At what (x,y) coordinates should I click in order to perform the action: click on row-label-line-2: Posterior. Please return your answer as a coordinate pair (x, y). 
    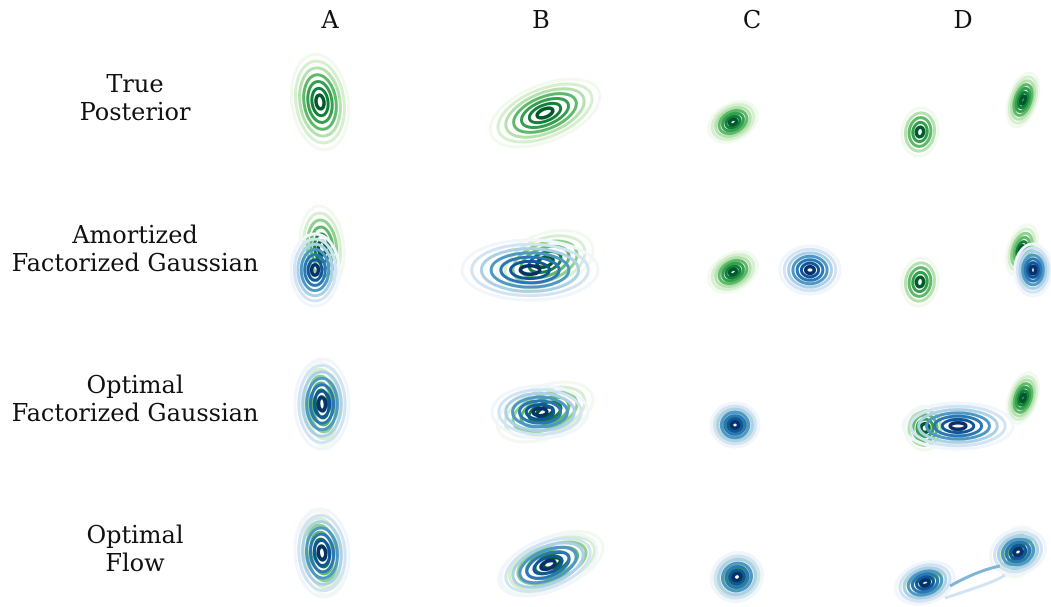
    Looking at the image, I should click on (135, 112).